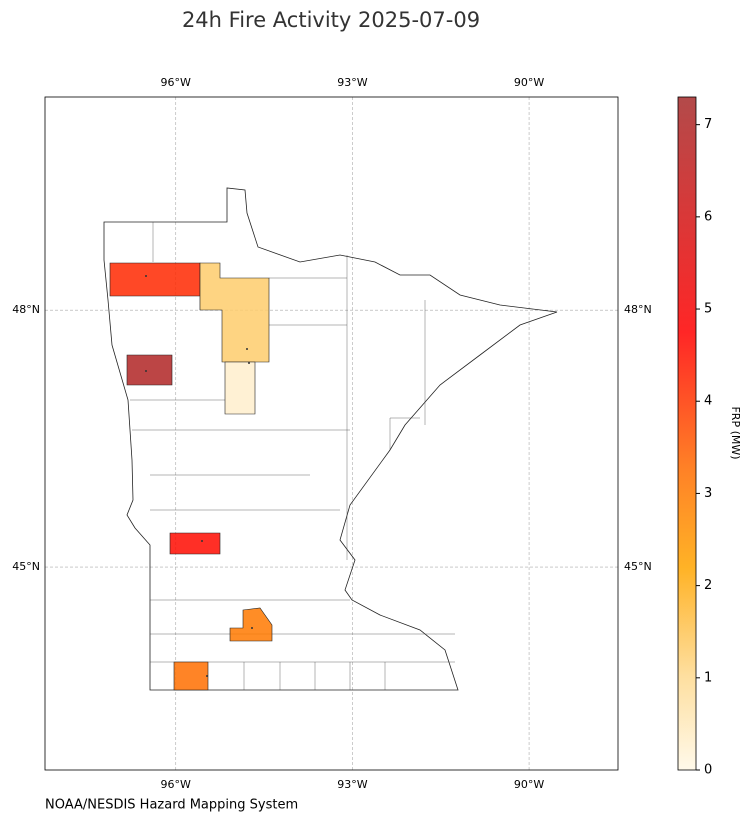 The image size is (751, 827). What do you see at coordinates (708, 401) in the screenshot?
I see `colorbar-tick-label: 4` at bounding box center [708, 401].